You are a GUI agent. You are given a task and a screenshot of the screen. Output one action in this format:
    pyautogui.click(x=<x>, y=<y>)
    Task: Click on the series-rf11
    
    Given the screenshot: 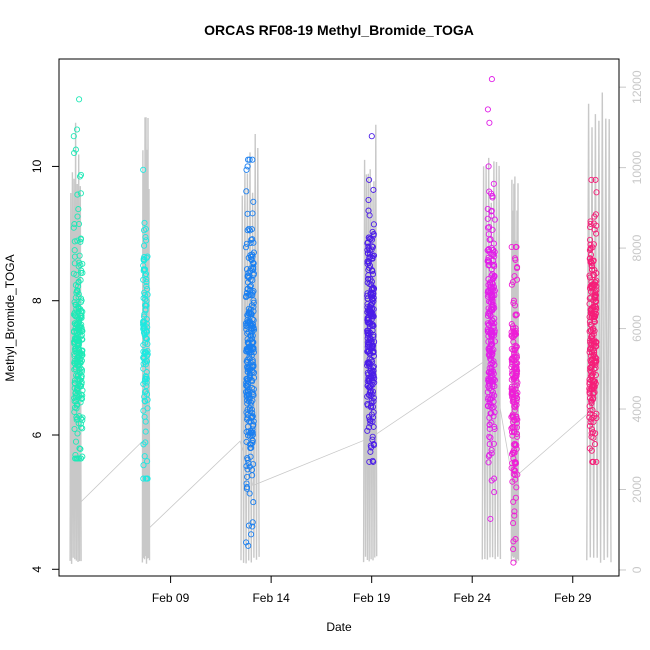 What is the action you would take?
    pyautogui.click(x=371, y=299)
    